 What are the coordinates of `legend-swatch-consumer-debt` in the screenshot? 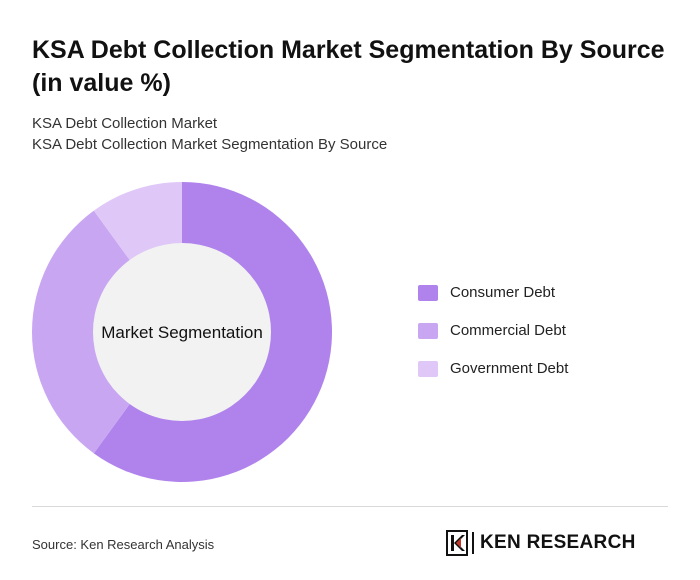 It's located at (428, 292).